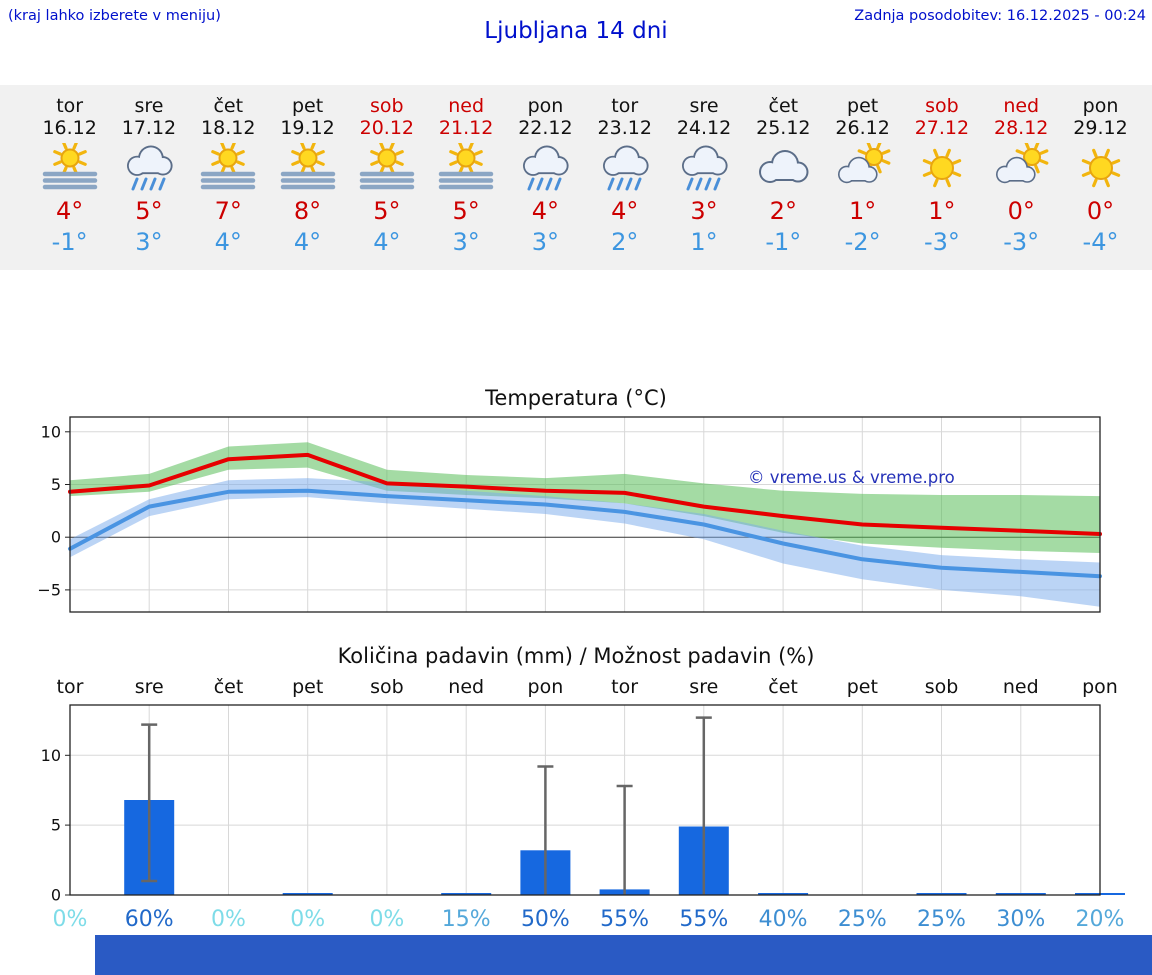 This screenshot has height=975, width=1152. I want to click on high-temp: 8°, so click(307, 211).